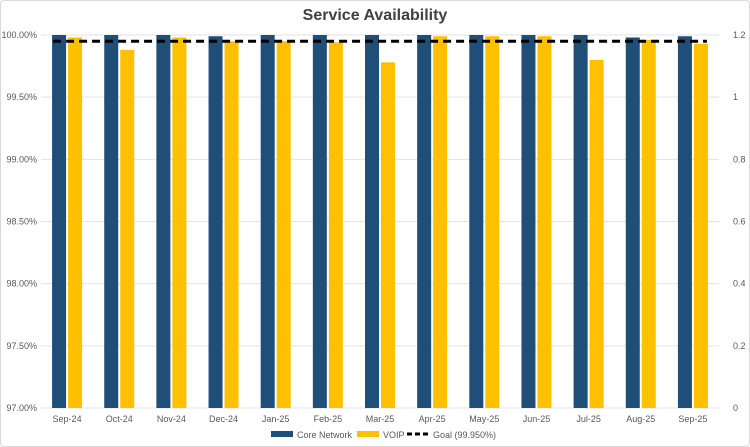  What do you see at coordinates (394, 435) in the screenshot?
I see `legend-label: VOIP` at bounding box center [394, 435].